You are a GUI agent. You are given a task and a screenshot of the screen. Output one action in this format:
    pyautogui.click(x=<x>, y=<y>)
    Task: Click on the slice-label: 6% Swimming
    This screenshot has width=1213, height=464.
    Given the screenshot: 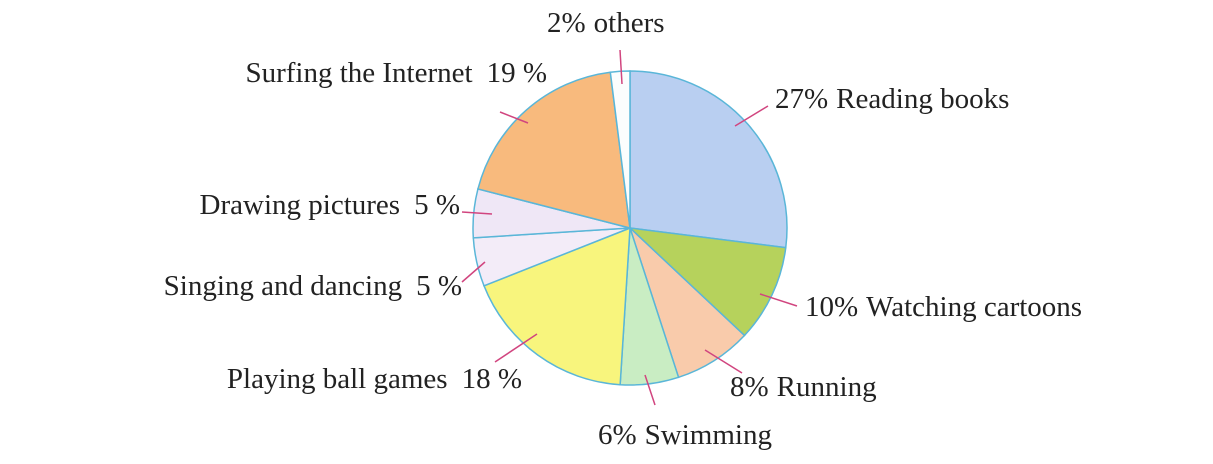 What is the action you would take?
    pyautogui.click(x=685, y=435)
    